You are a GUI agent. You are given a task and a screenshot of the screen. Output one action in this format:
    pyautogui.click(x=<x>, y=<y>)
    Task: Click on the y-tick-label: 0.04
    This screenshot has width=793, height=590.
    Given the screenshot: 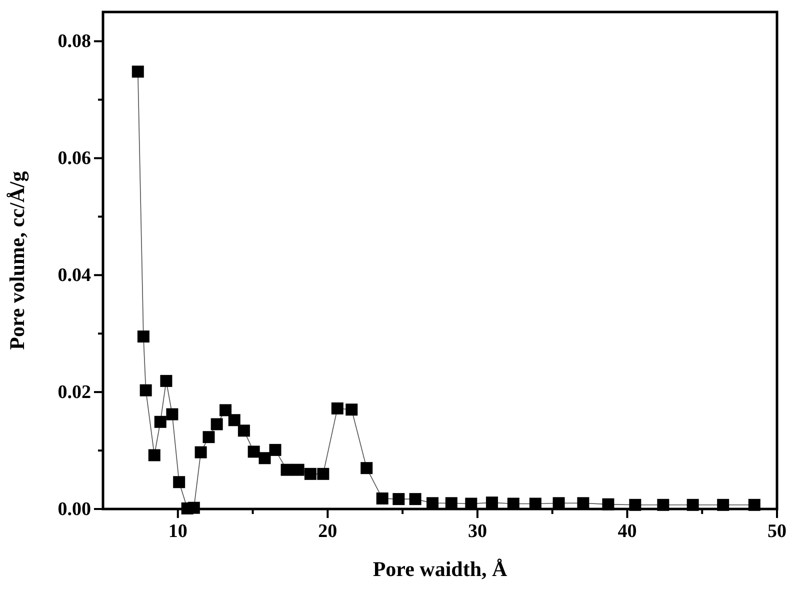 What is the action you would take?
    pyautogui.click(x=75, y=275)
    